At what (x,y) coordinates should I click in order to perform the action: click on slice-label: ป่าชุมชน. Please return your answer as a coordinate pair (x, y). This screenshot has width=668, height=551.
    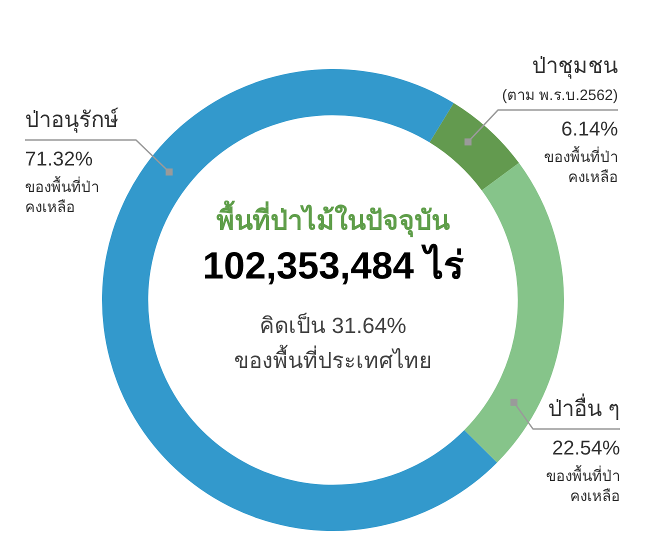
    Looking at the image, I should click on (575, 65).